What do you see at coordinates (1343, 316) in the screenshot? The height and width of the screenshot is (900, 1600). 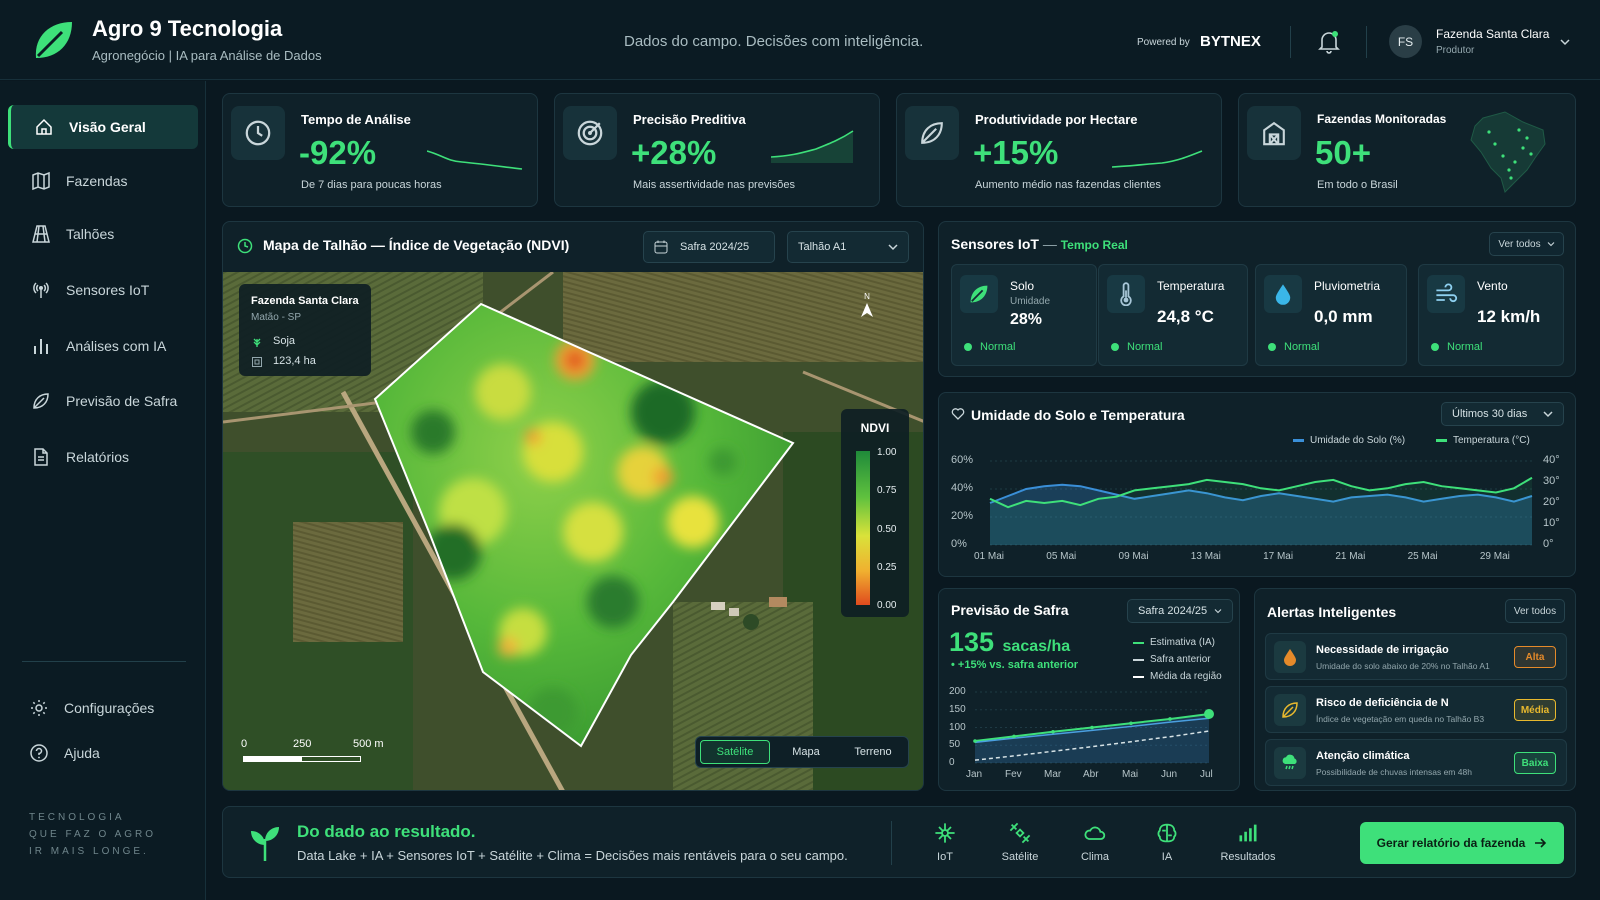 I see `sensor-value: 0,0 mm` at bounding box center [1343, 316].